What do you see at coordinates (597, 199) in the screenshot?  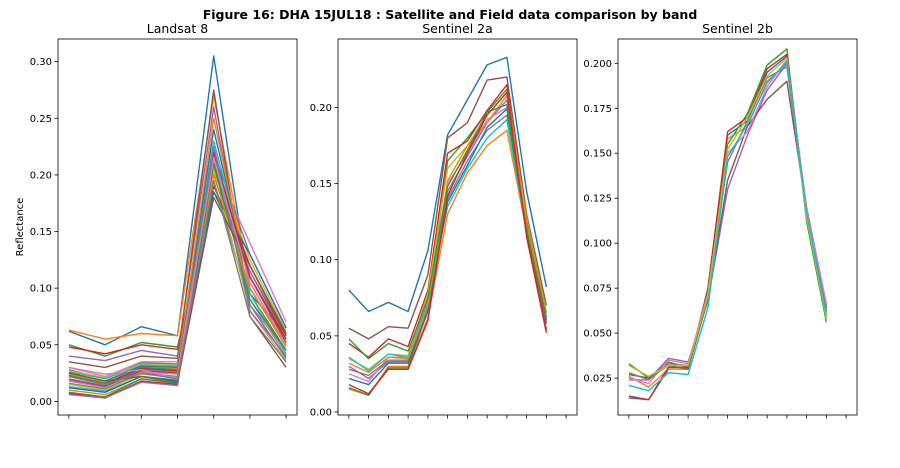 I see `y-tick-label: 0.125` at bounding box center [597, 199].